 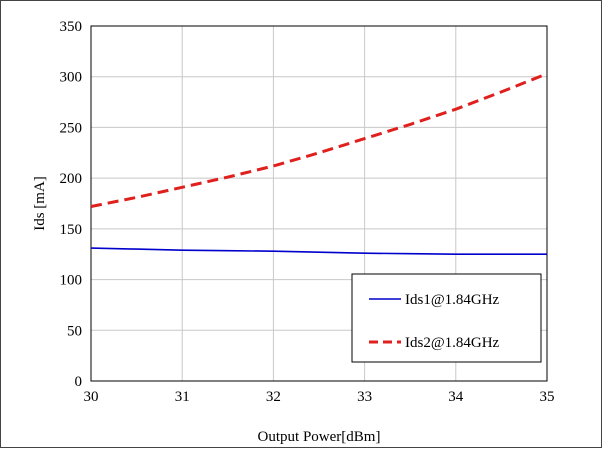 What do you see at coordinates (74, 331) in the screenshot?
I see `y-tick-label: 50` at bounding box center [74, 331].